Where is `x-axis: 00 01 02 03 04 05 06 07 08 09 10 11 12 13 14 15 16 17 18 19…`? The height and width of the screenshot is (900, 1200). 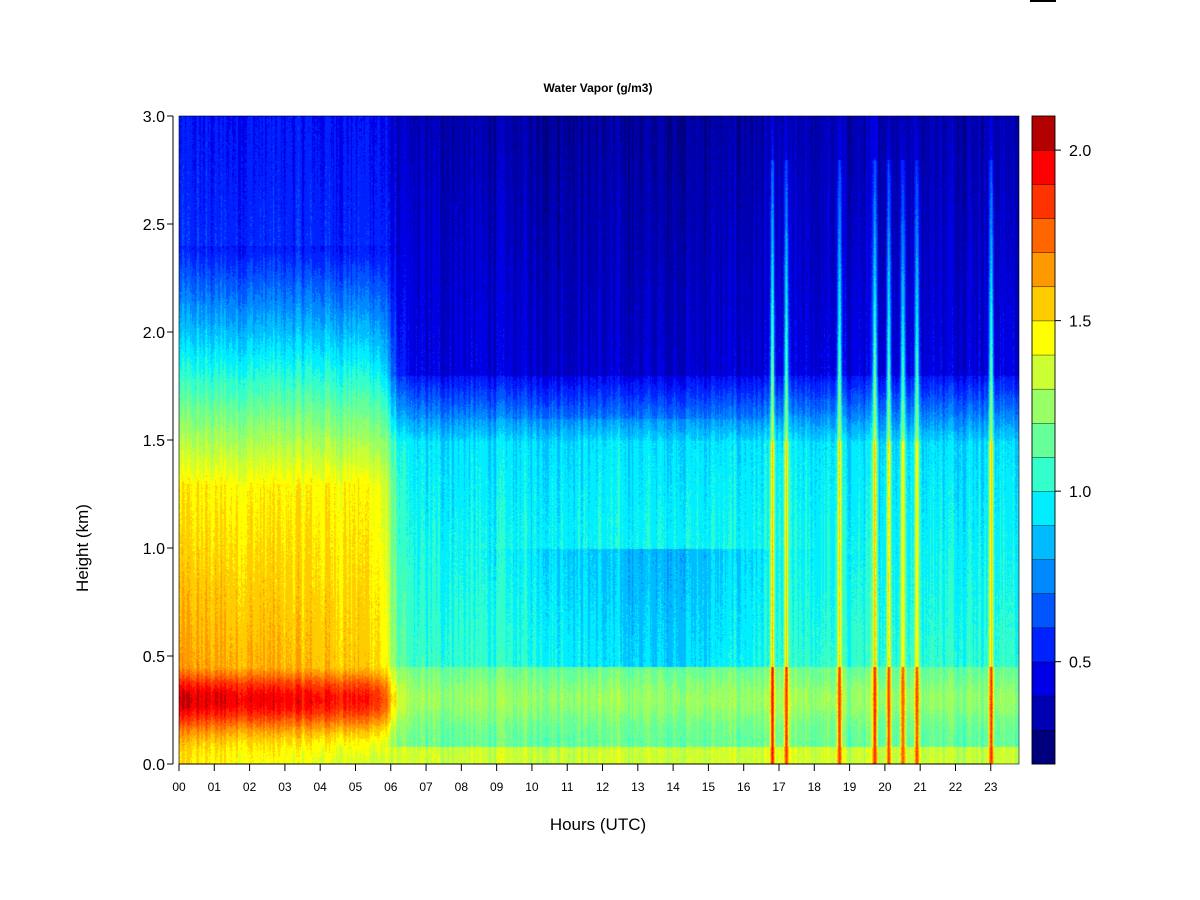
x-axis: 00 01 02 03 04 05 06 07 08 09 10 11 12 13 14 15 16 17 18 19… is located at coordinates (585, 778).